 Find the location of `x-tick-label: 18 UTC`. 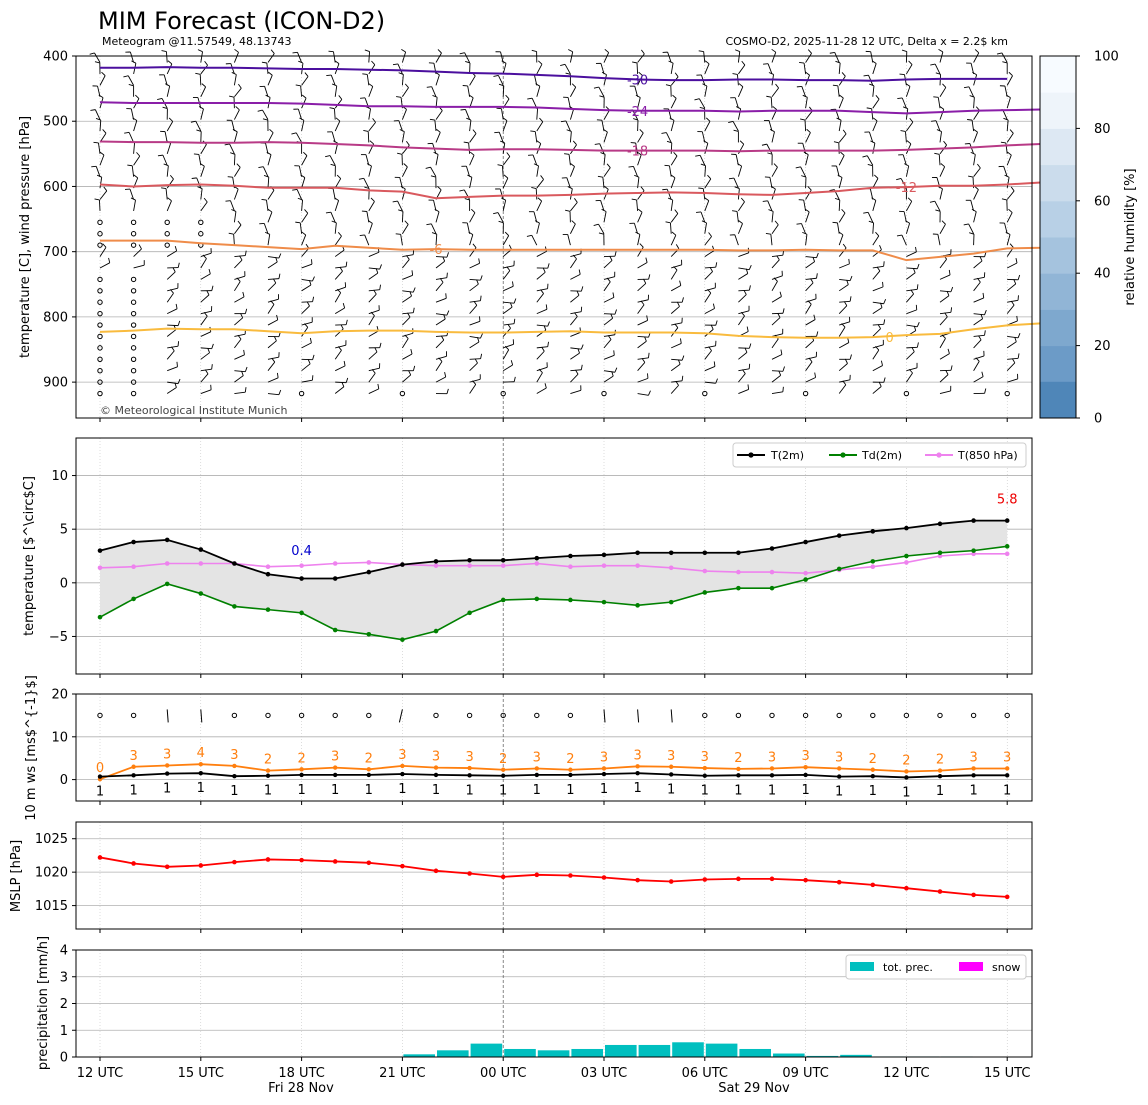

x-tick-label: 18 UTC is located at coordinates (301, 1073).